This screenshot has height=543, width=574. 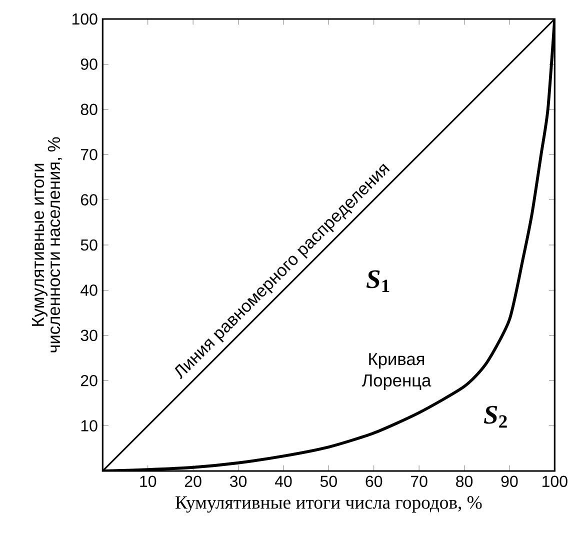 I want to click on y-tick-label: 80, so click(x=89, y=110).